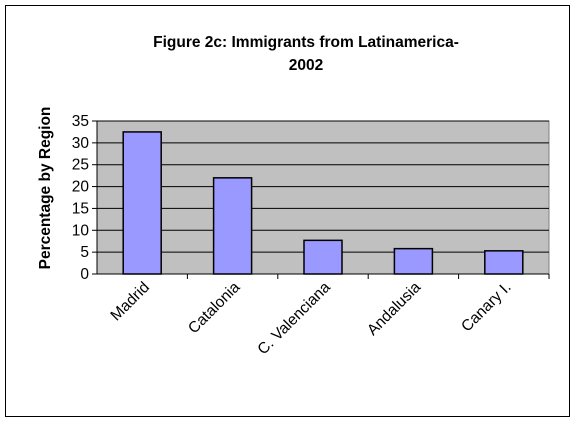 This screenshot has width=577, height=424. What do you see at coordinates (84, 274) in the screenshot?
I see `y-tick-label: 0` at bounding box center [84, 274].